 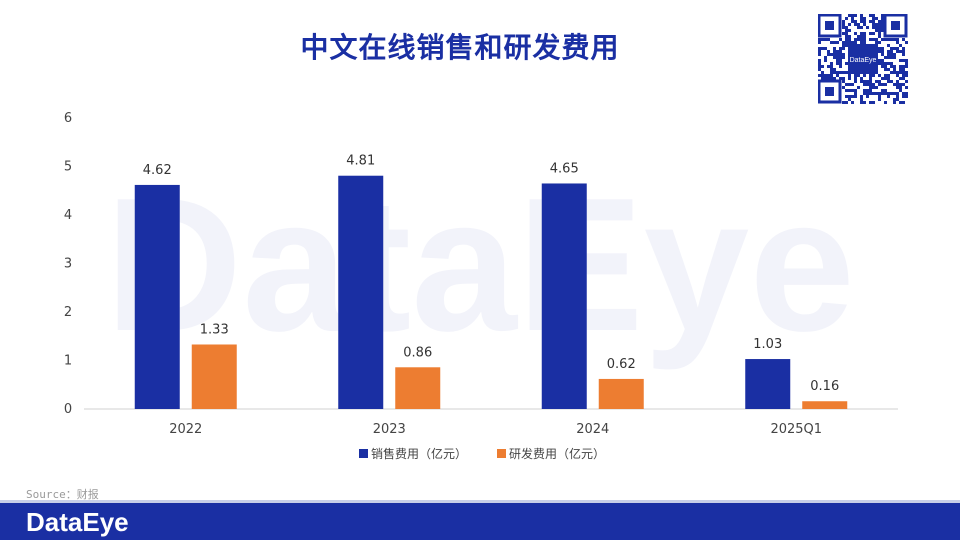 I want to click on legend-label: 销售费用（亿元）, so click(x=419, y=453).